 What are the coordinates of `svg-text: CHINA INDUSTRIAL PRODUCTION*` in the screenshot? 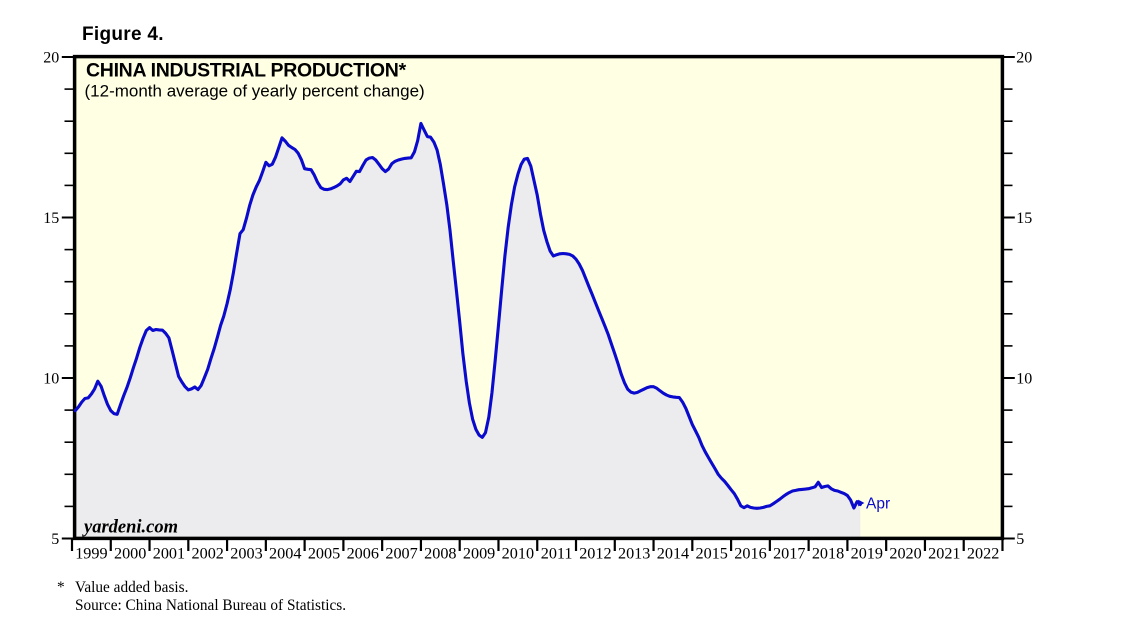 It's located at (246, 71).